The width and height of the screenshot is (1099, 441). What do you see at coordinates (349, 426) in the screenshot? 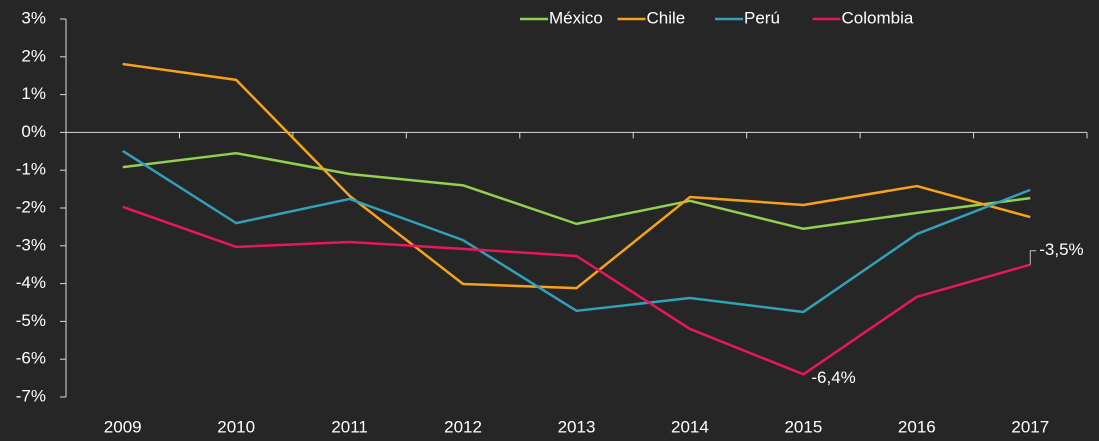
I see `x-tick-label: 2011` at bounding box center [349, 426].